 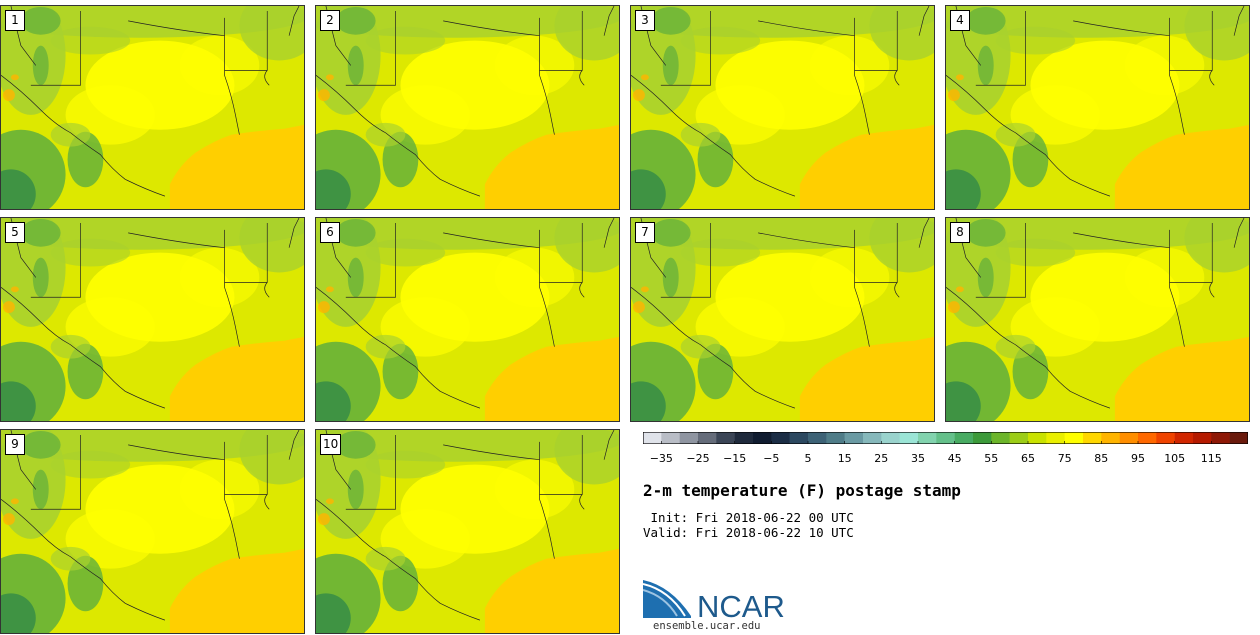 I want to click on forecast-panel-8: 8, so click(x=1097, y=319).